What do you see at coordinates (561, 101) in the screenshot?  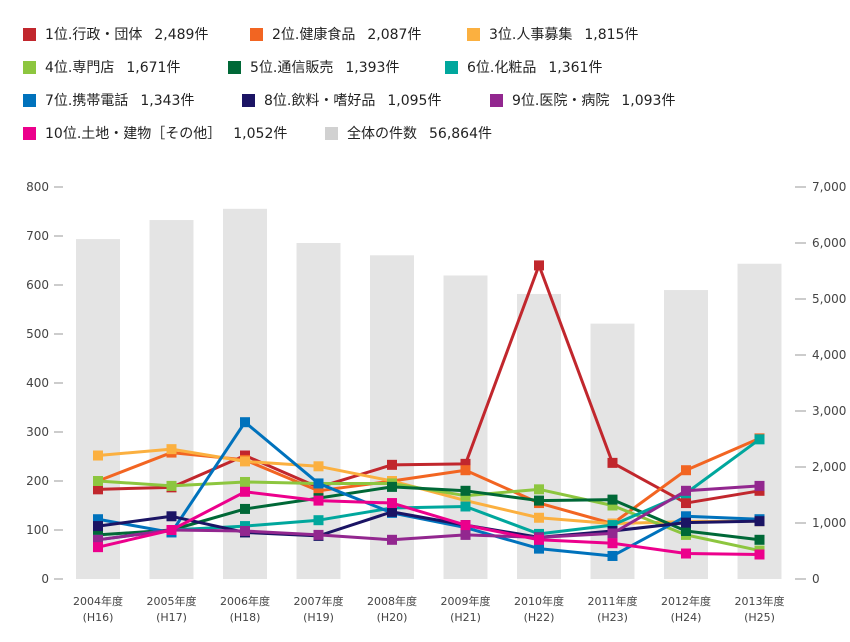 I see `legend-label: 9位.医院・病院` at bounding box center [561, 101].